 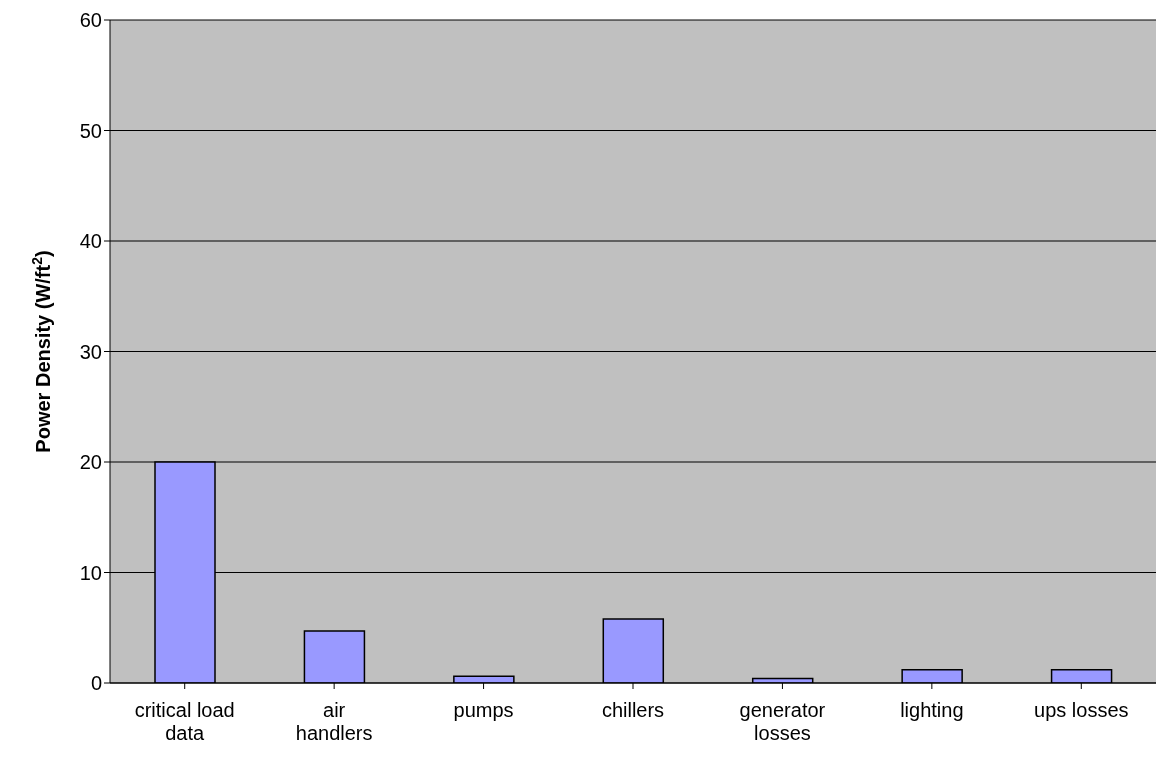 I want to click on y-tick-label: 10, so click(x=90, y=572).